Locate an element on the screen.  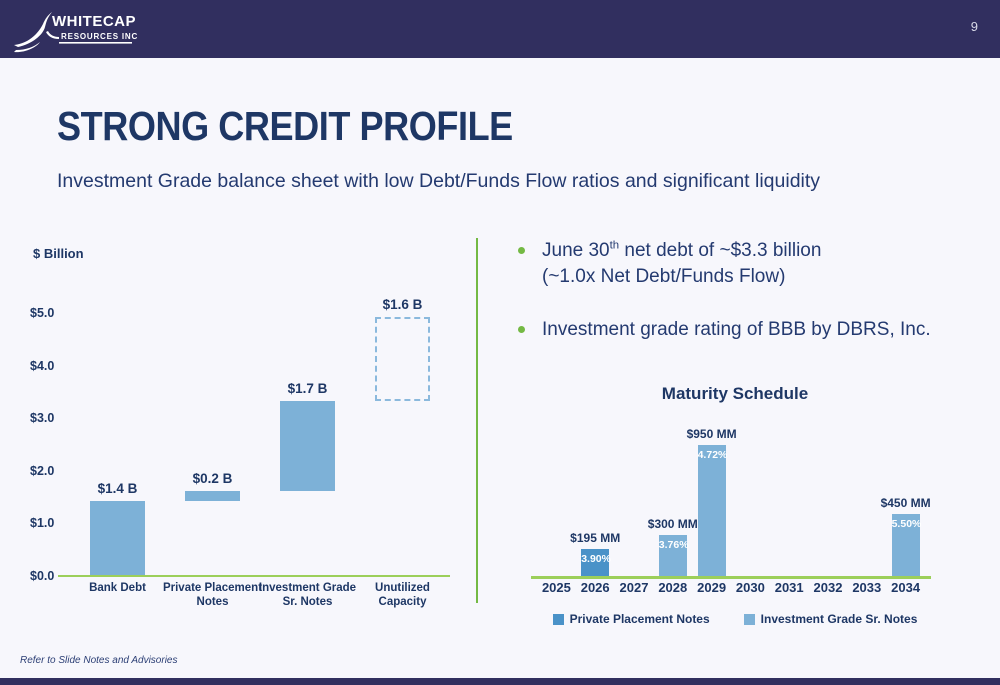
legend-item: Private Placement Notes is located at coordinates (631, 619).